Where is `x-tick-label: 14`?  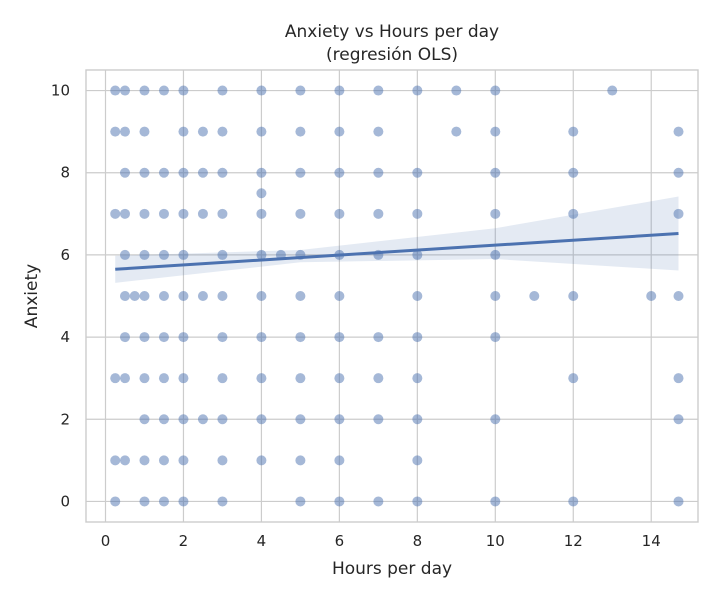 x-tick-label: 14 is located at coordinates (651, 541).